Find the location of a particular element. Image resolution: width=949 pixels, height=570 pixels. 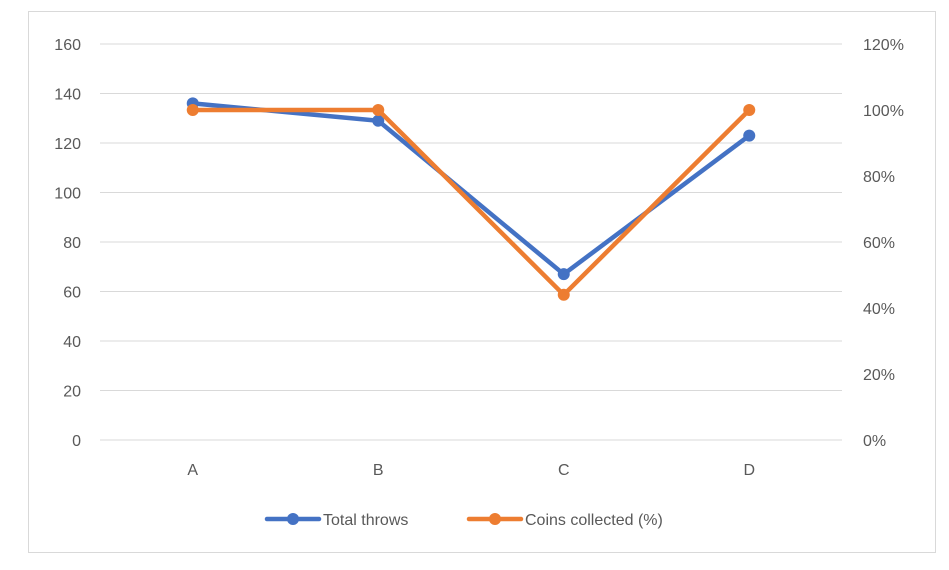

legend-swatch-marker-coins-collected is located at coordinates (495, 519).